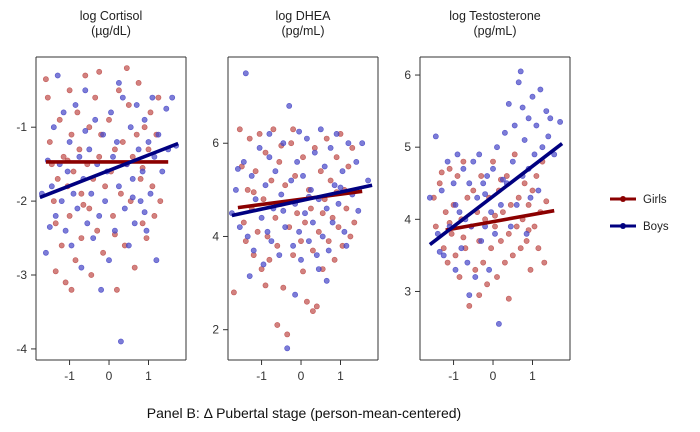 This screenshot has width=700, height=432. Describe the element at coordinates (407, 219) in the screenshot. I see `y-tick-label: 4` at that location.